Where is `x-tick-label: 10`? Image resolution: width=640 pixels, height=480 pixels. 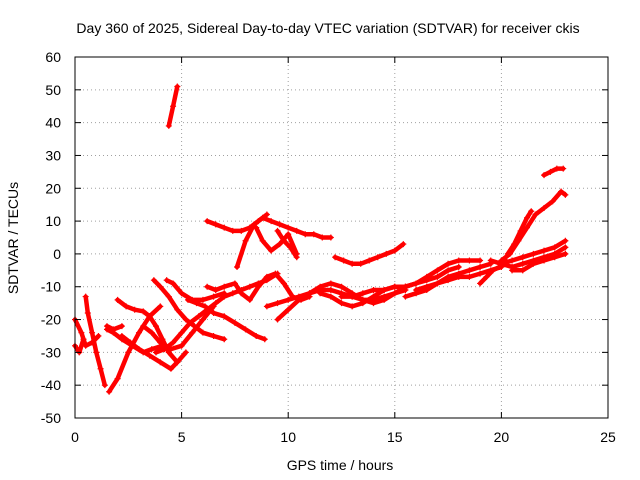
x-tick-label: 10 is located at coordinates (288, 437).